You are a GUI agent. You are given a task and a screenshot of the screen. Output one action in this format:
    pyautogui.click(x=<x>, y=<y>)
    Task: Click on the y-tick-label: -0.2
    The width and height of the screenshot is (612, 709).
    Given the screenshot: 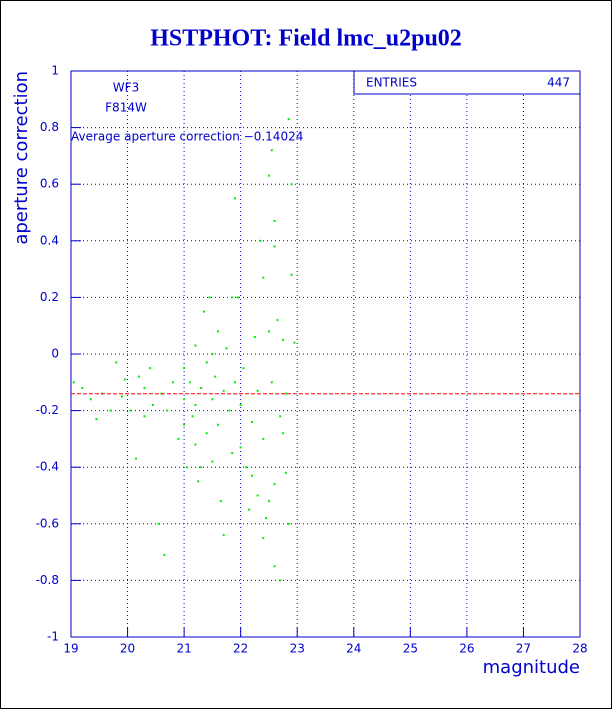 What is the action you would take?
    pyautogui.click(x=47, y=410)
    